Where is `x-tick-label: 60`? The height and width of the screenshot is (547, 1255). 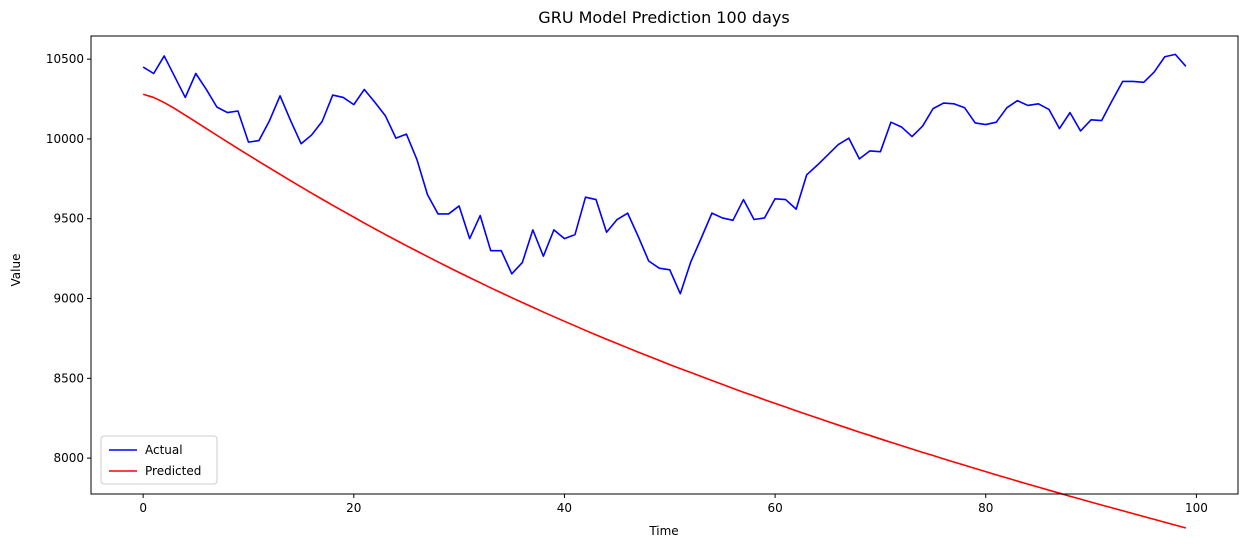 x-tick-label: 60 is located at coordinates (774, 508).